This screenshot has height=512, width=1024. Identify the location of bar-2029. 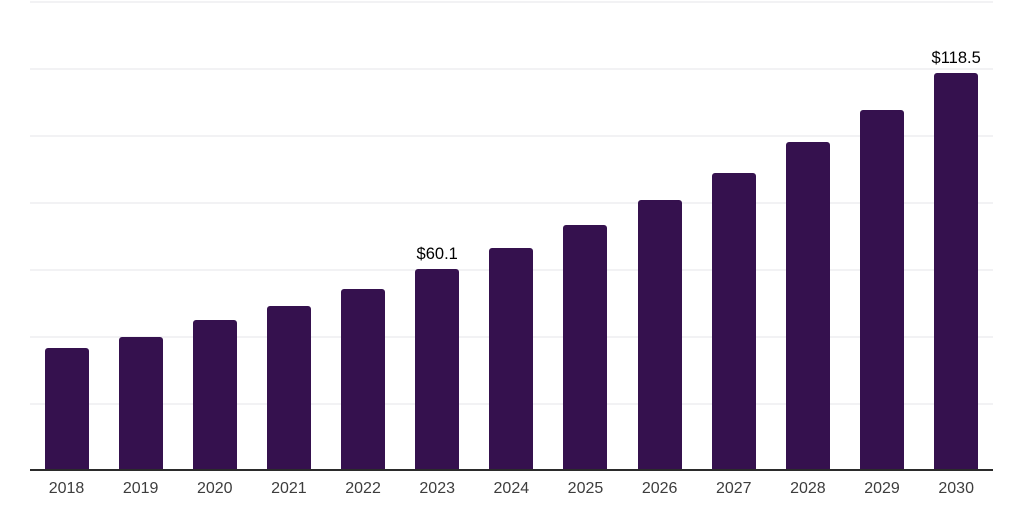
(882, 290).